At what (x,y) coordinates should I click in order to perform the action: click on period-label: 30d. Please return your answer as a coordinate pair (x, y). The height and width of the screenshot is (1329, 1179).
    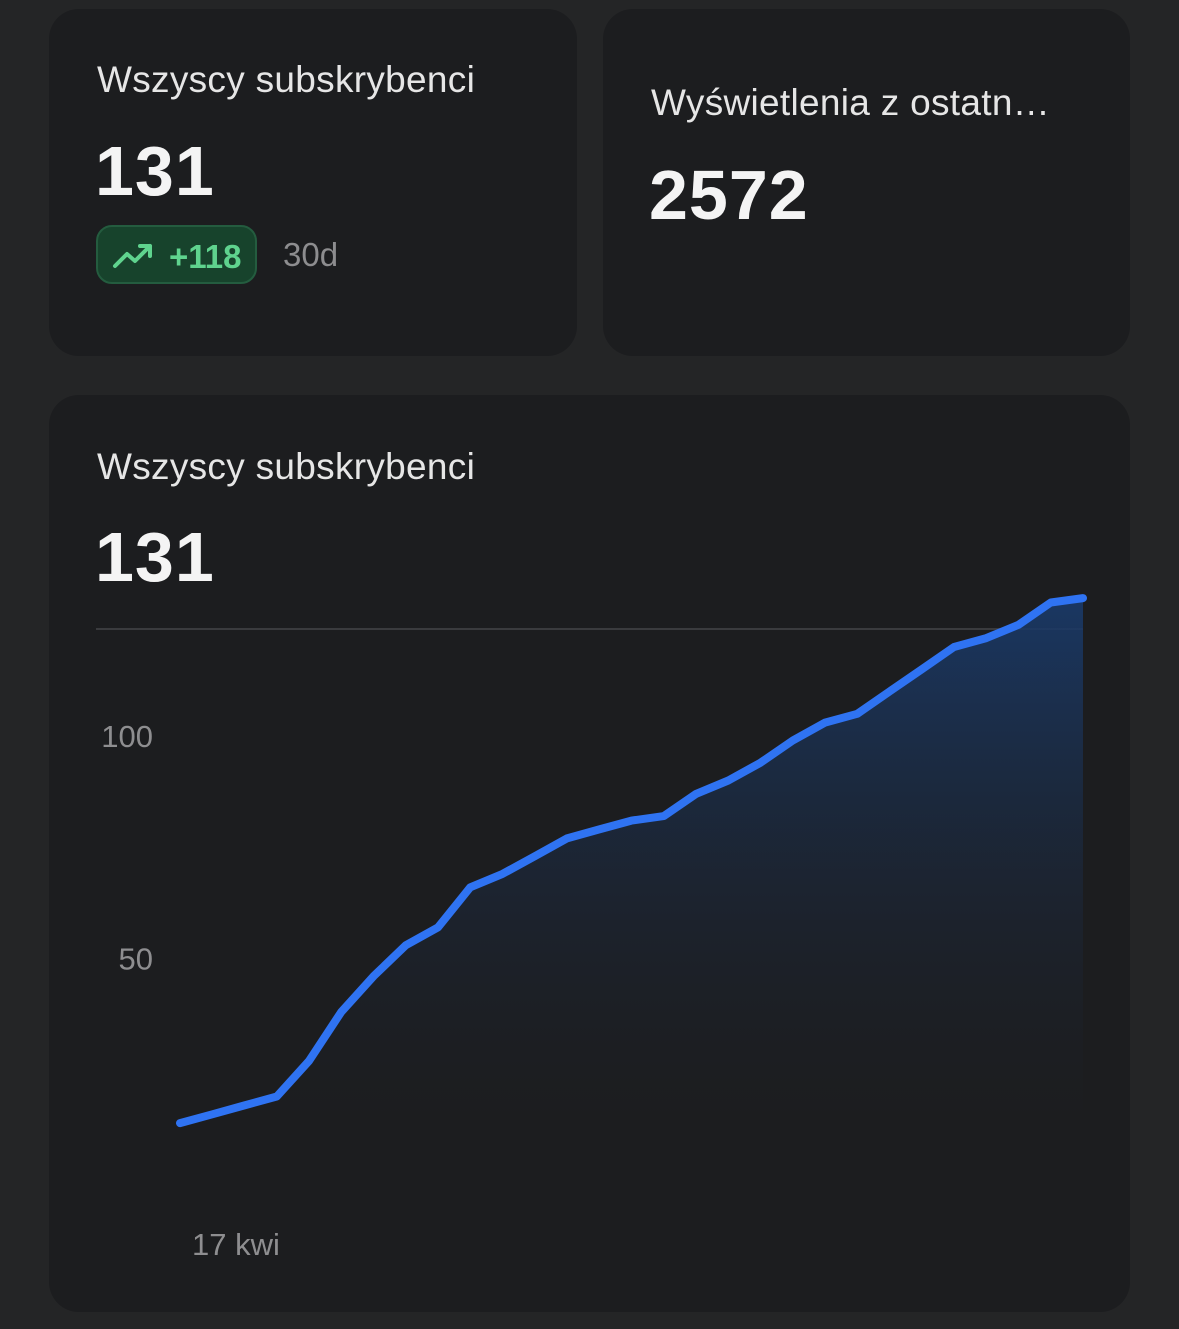
    Looking at the image, I should click on (311, 254).